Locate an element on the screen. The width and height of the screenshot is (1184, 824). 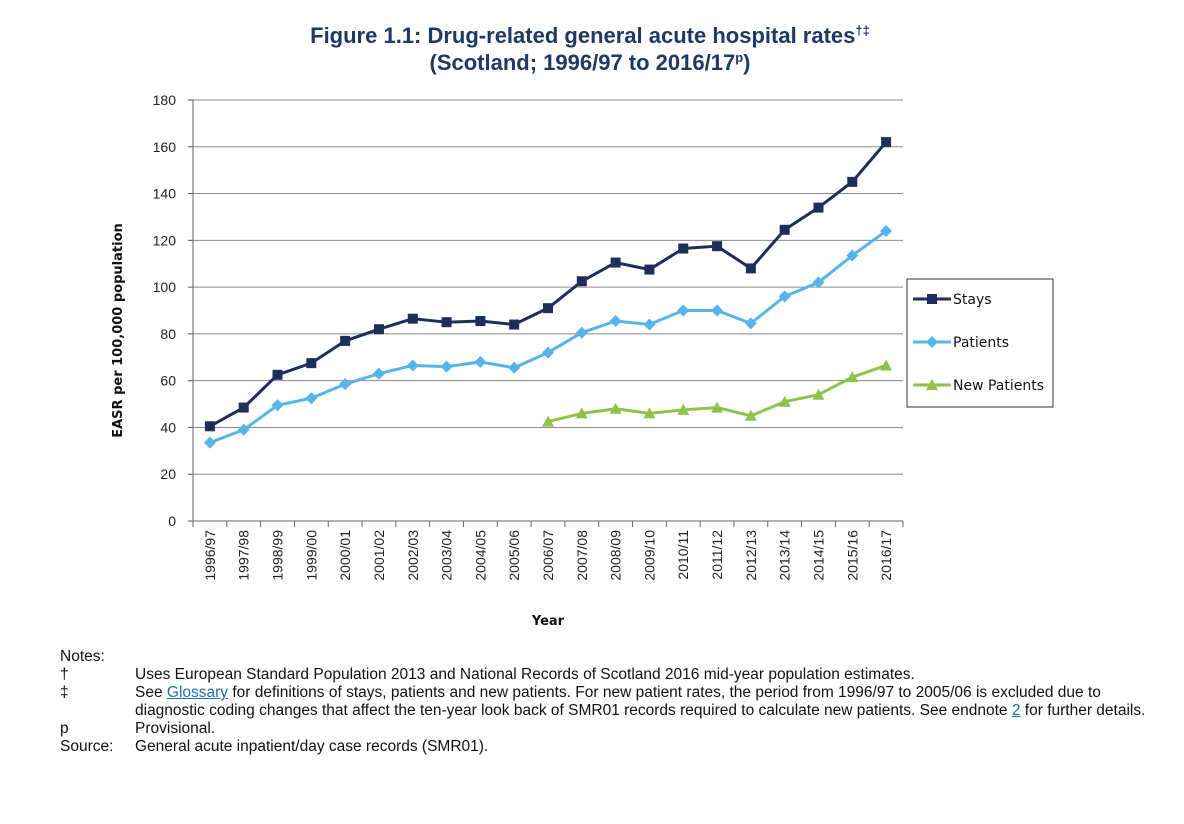
x-tick-label: 2011/12 is located at coordinates (717, 555).